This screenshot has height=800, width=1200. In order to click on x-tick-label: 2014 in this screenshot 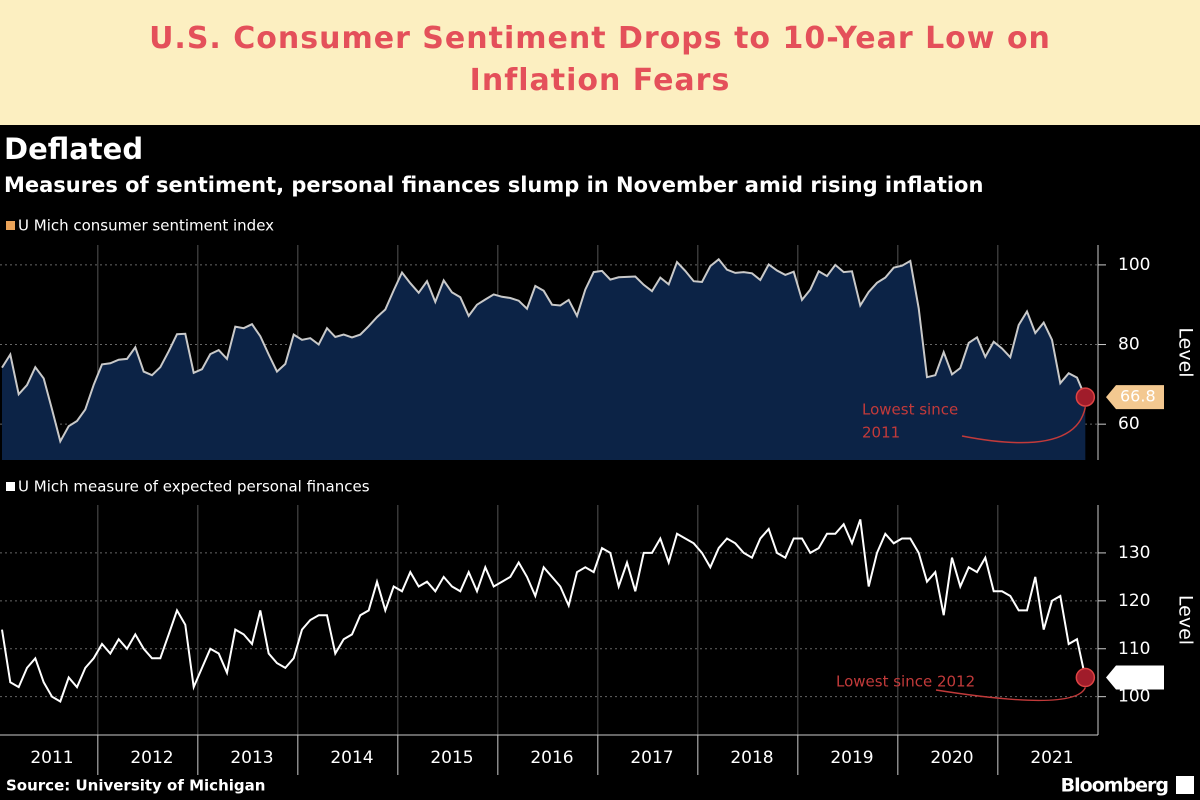, I will do `click(351, 758)`.